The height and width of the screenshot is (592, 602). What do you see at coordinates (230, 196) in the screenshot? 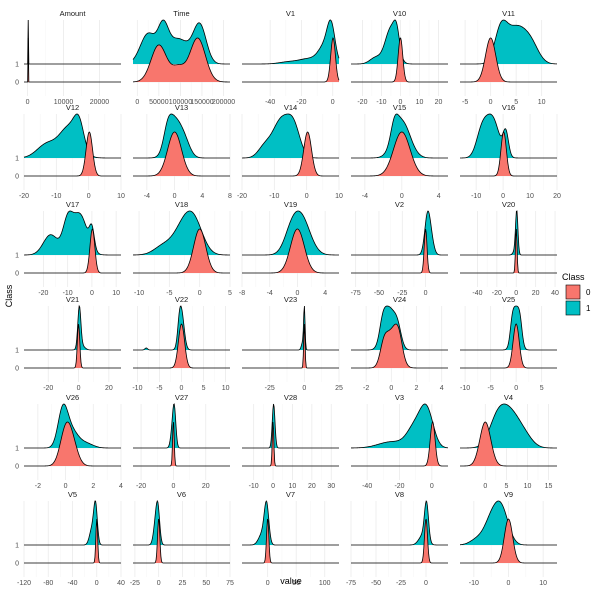
I see `x-tick-label: 8` at bounding box center [230, 196].